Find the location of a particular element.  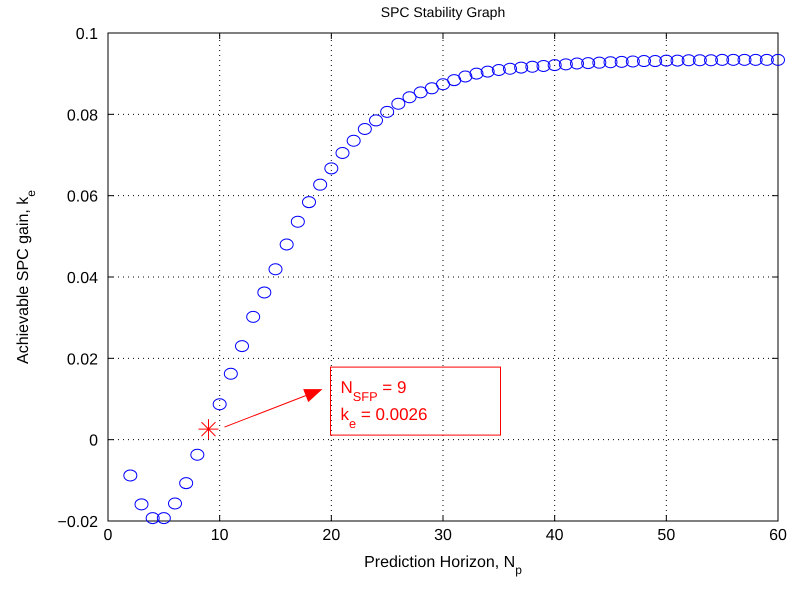

y-tick-label: 0.06 is located at coordinates (82, 197).